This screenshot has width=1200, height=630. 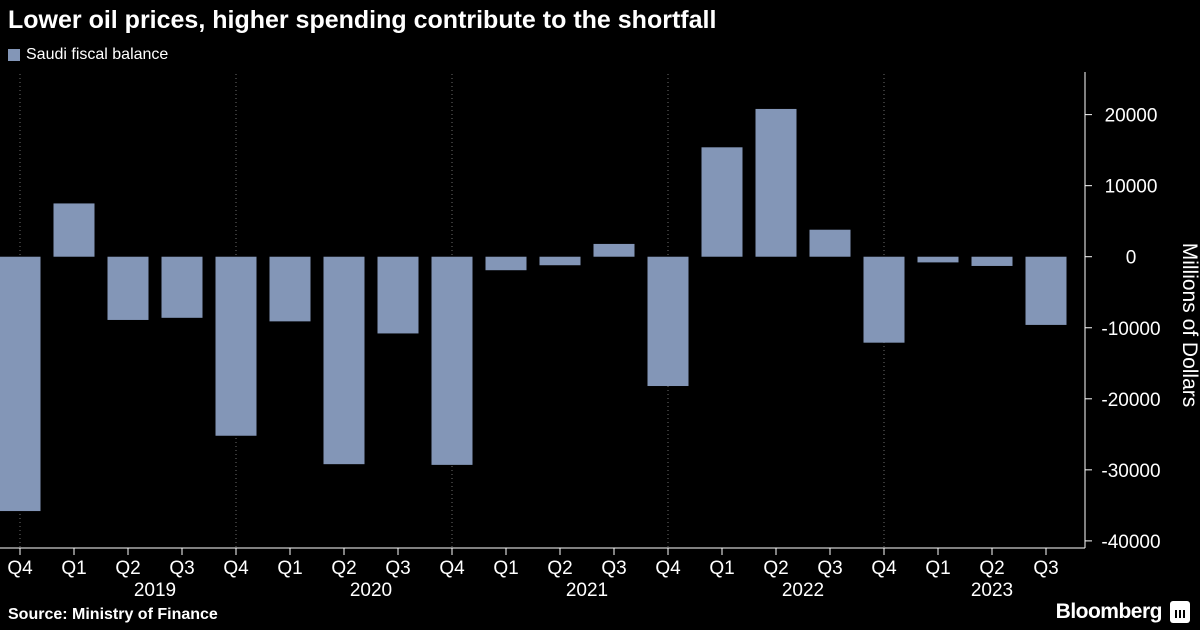 I want to click on y-axis-title: Millions of Dollars, so click(x=1189, y=325).